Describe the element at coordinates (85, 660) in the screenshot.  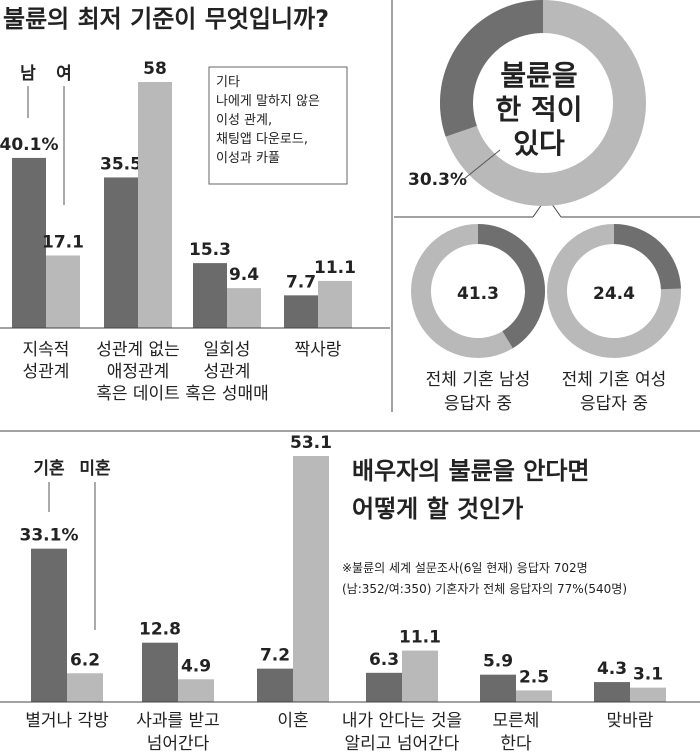
I see `data-label: 6.2` at that location.